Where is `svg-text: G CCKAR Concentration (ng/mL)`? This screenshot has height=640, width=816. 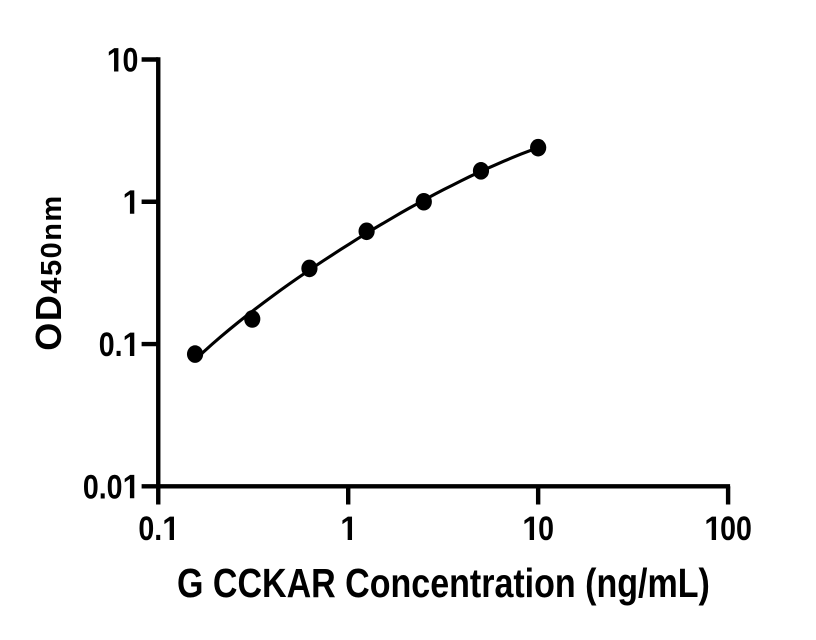
svg-text: G CCKAR Concentration (ng/mL) is located at coordinates (443, 583).